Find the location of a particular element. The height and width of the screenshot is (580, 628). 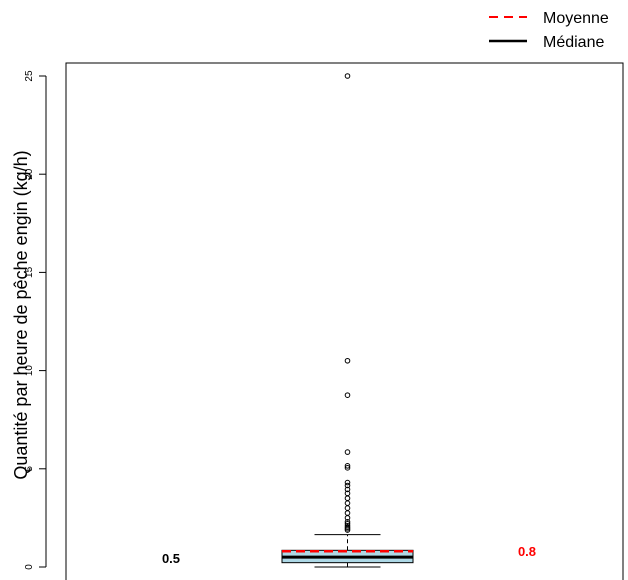

legend-item-mean: Moyenne is located at coordinates (576, 18).